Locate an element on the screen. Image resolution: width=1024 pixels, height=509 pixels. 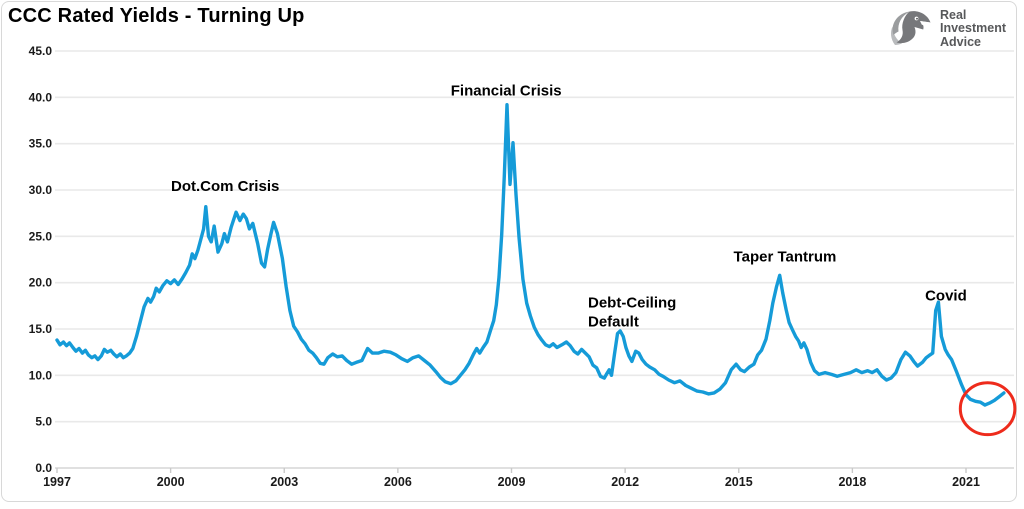
y-axis-tick-label: 0.0 is located at coordinates (43, 468).